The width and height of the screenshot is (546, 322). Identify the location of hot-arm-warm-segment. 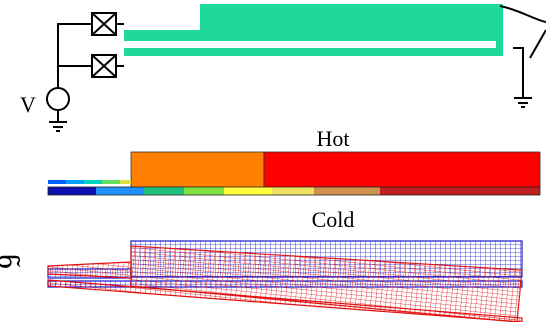
(197, 170).